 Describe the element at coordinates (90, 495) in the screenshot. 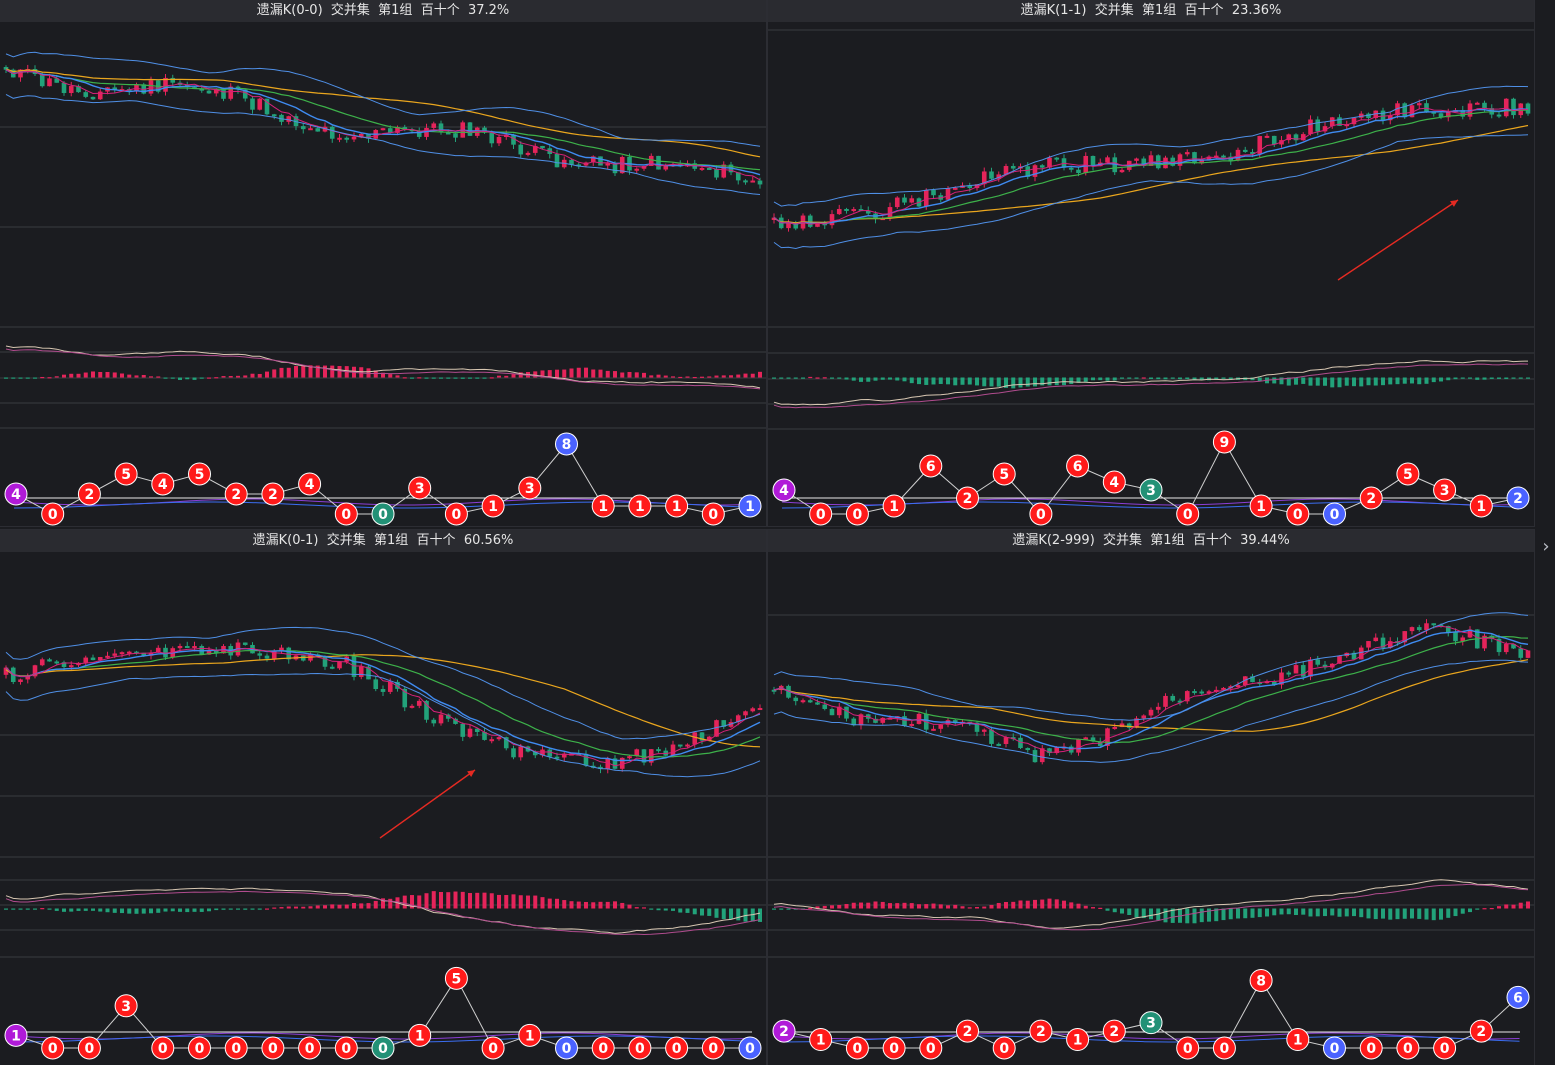

I see `ball-label: 2` at that location.